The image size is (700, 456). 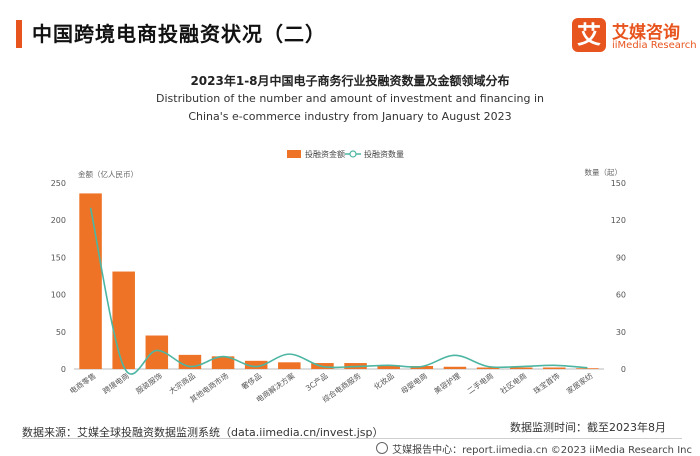 I want to click on left-tick-label: 150, so click(x=58, y=257).